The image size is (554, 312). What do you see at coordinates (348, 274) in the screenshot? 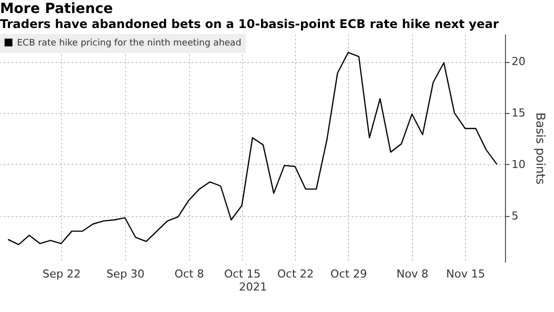
I see `x-tick-label: Oct 29` at bounding box center [348, 274].